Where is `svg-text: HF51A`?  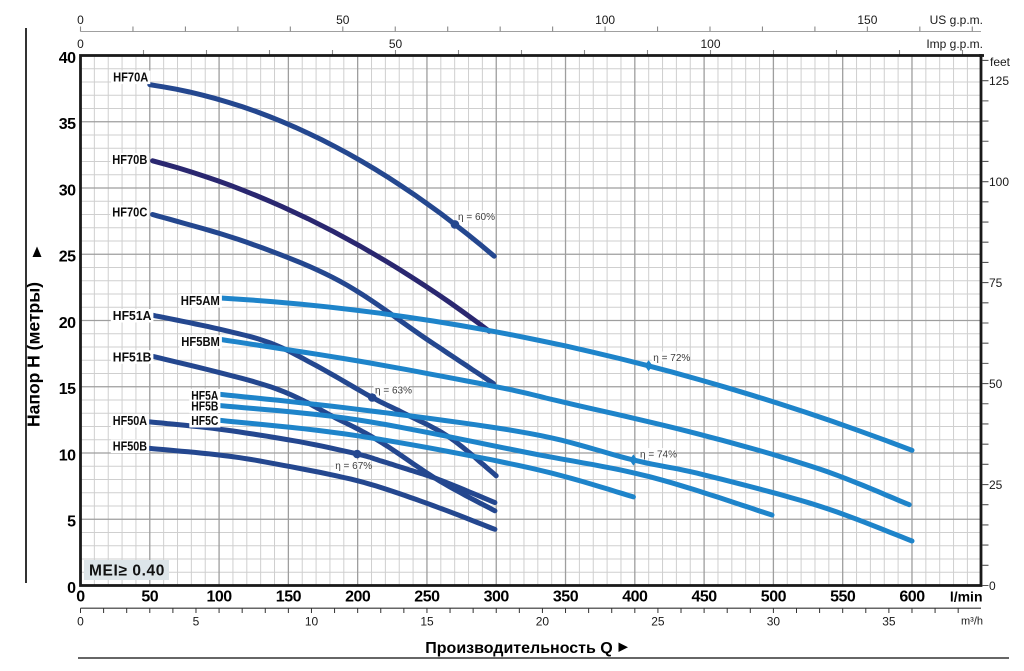
svg-text: HF51A is located at coordinates (132, 316).